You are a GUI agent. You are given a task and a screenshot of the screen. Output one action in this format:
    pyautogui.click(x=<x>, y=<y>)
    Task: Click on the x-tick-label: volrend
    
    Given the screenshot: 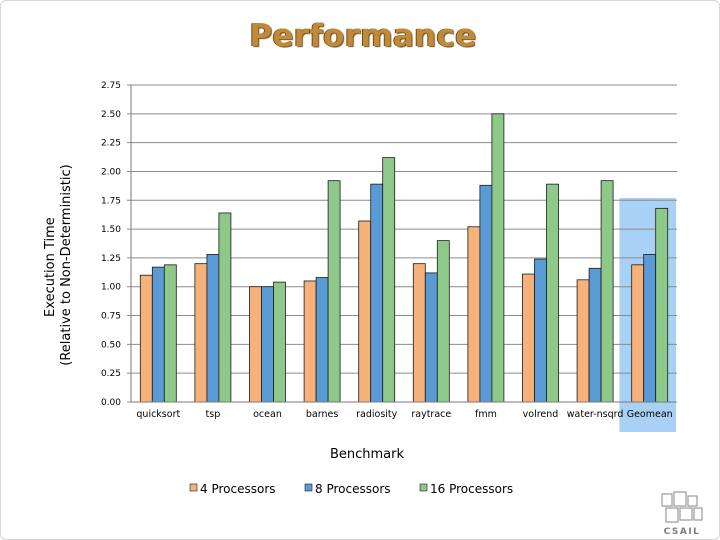 What is the action you would take?
    pyautogui.click(x=541, y=414)
    